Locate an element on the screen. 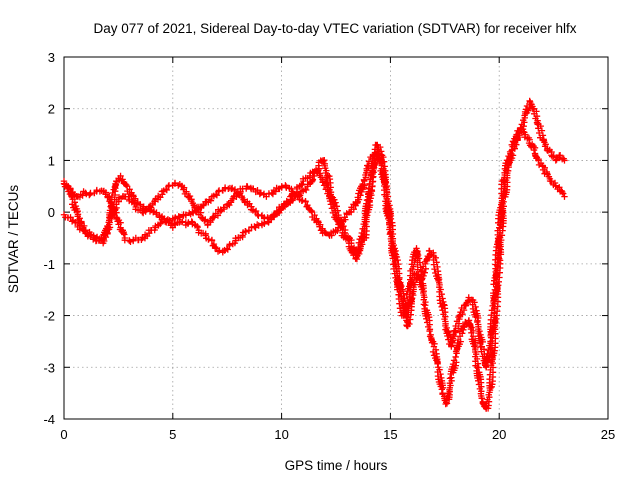 The width and height of the screenshot is (640, 480). y-axis-label: SDTVAR / TECUs is located at coordinates (13, 239).